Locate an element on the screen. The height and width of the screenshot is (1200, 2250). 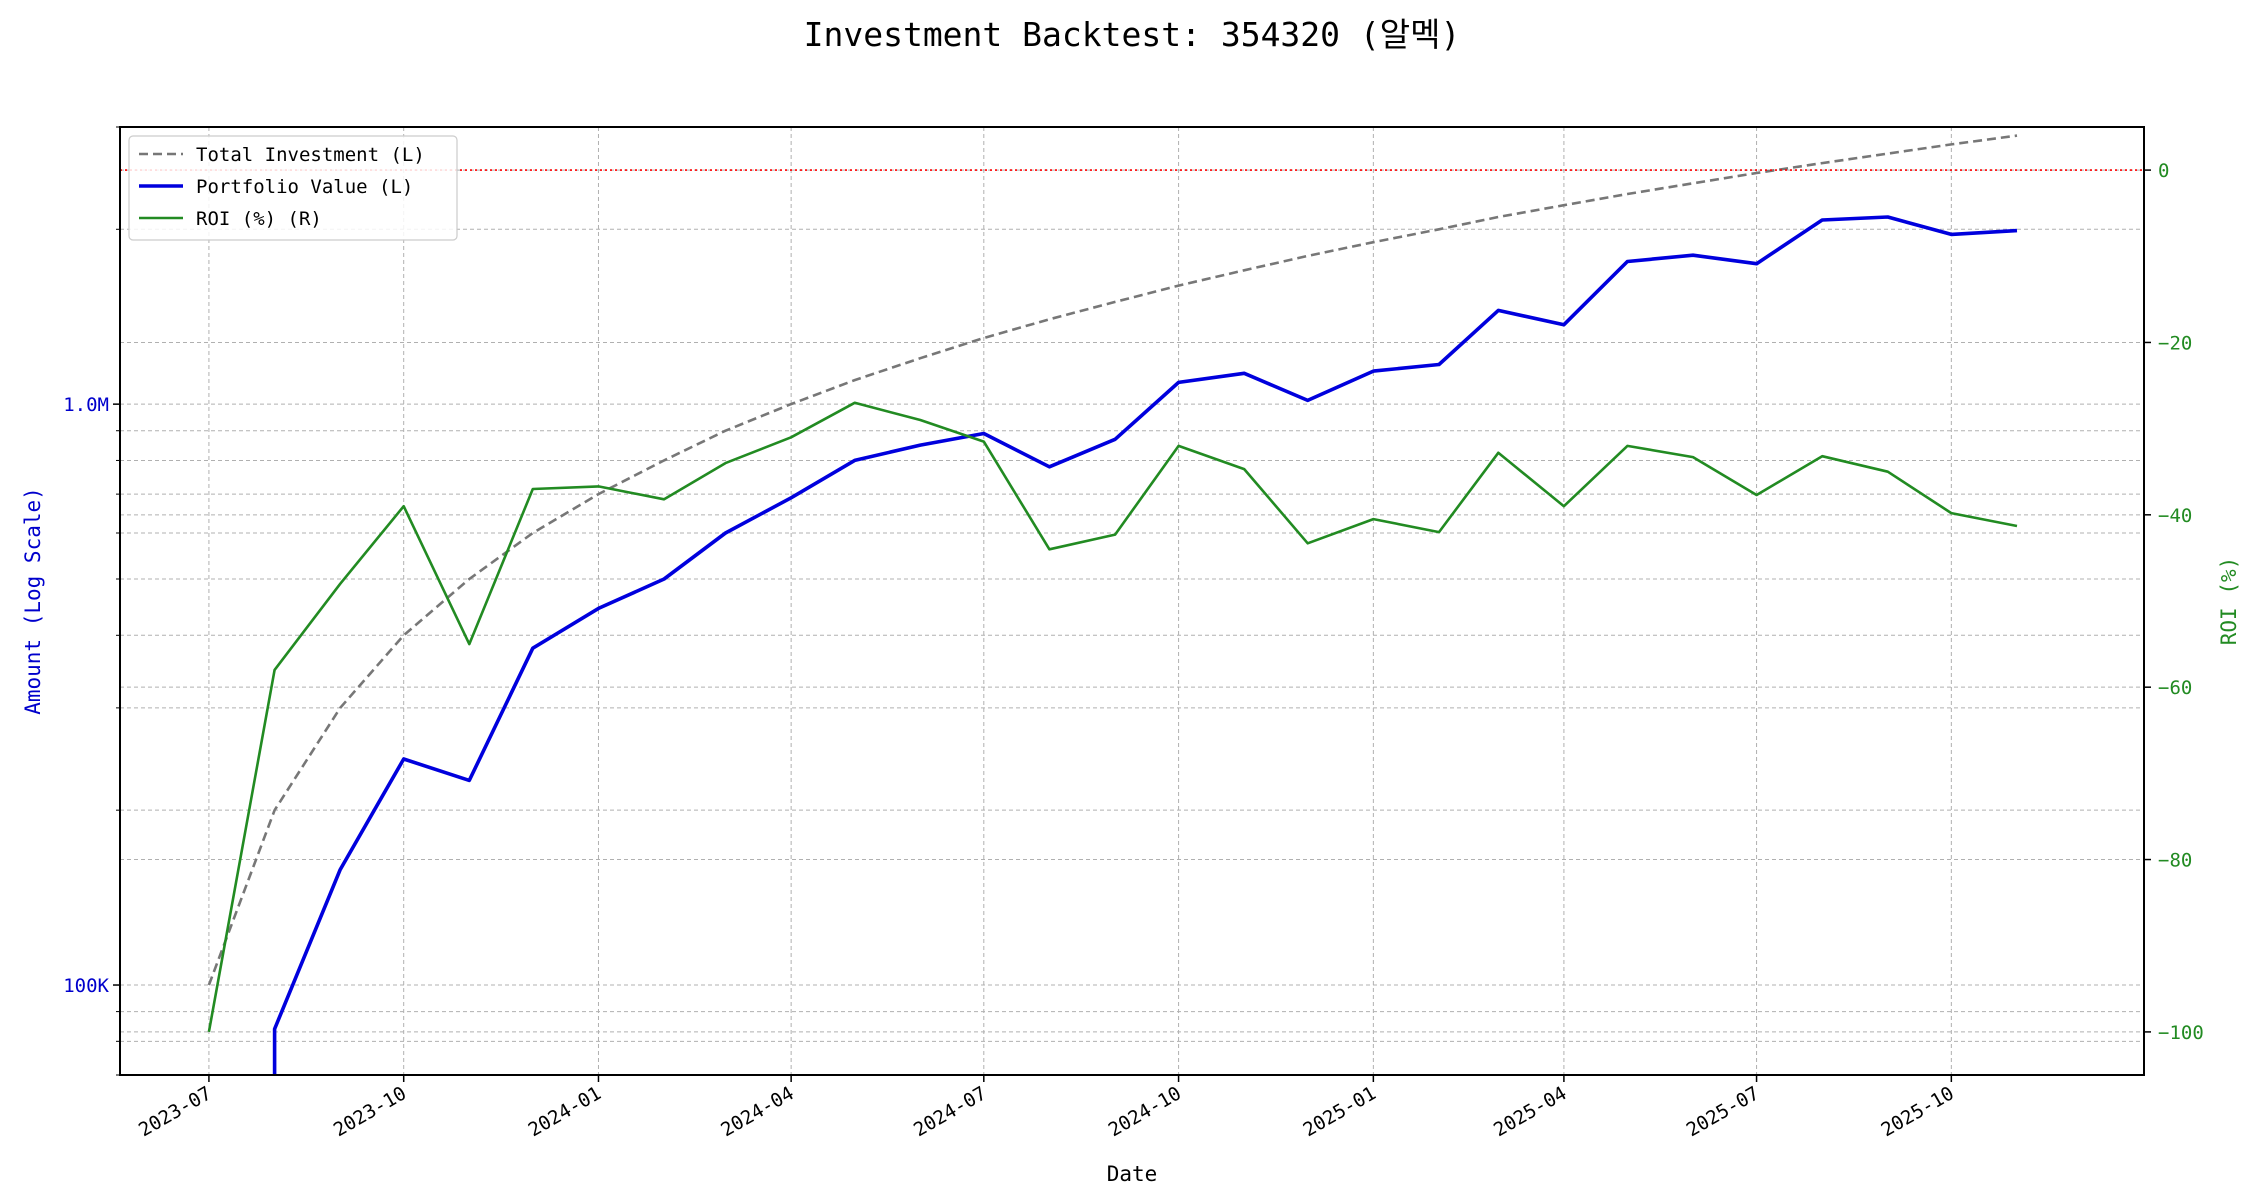
chart-title: Investment Backtest: 354320 (알멕) is located at coordinates (1132, 34).